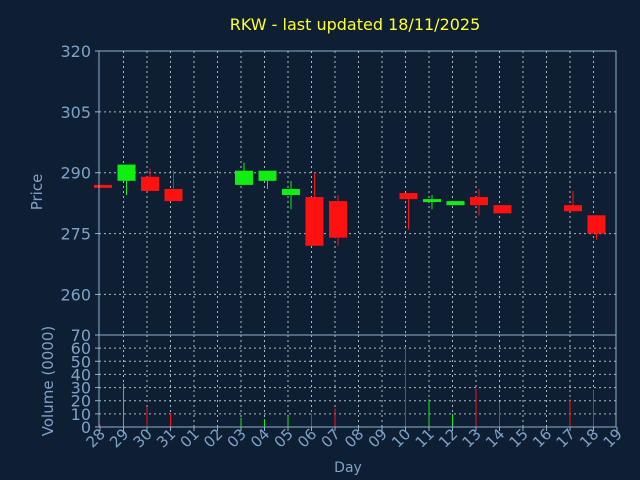 Image resolution: width=640 pixels, height=480 pixels. What do you see at coordinates (346, 386) in the screenshot?
I see `volume-series` at bounding box center [346, 386].